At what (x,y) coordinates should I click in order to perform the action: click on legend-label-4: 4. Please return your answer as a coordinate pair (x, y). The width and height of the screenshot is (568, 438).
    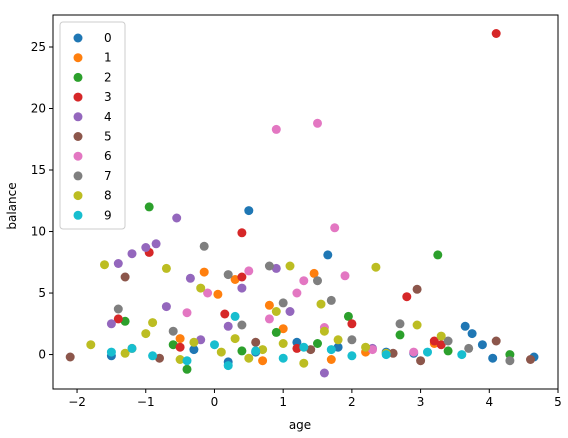
    Looking at the image, I should click on (108, 117).